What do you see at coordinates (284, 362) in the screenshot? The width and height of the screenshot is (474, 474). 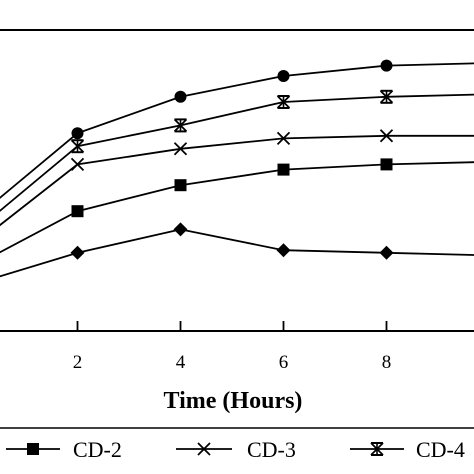 I see `x-tick-label: 6` at bounding box center [284, 362].